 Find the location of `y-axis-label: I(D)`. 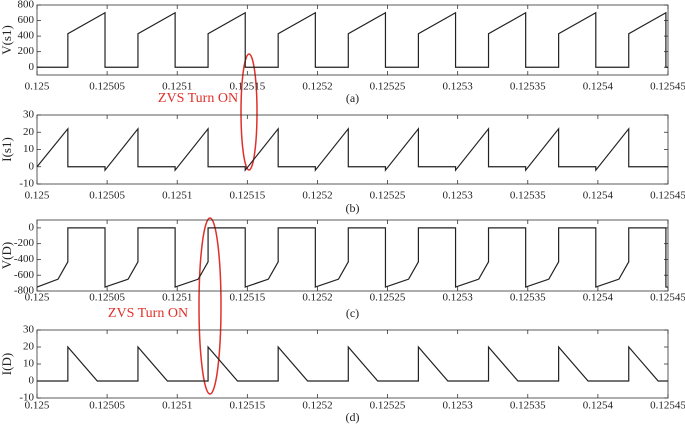

y-axis-label: I(D) is located at coordinates (7, 364).